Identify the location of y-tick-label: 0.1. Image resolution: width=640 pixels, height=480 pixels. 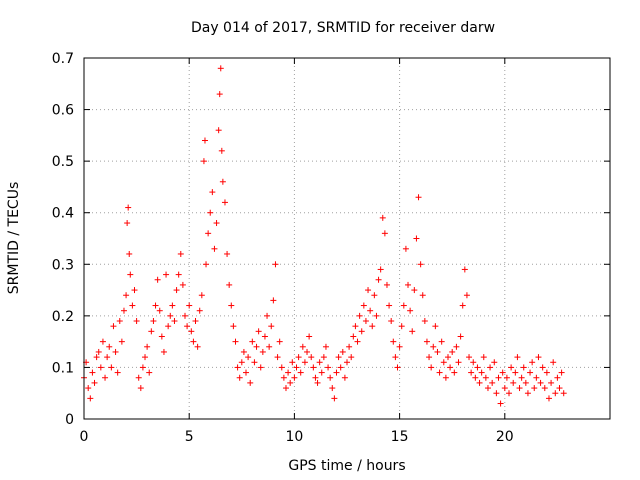
(63, 368).